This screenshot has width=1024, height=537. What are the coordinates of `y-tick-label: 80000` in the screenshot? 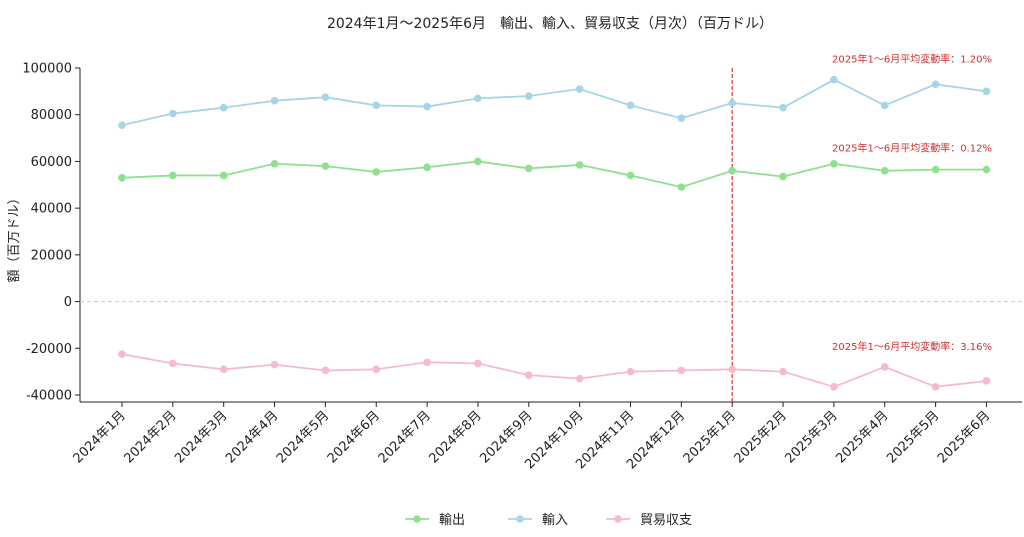 It's located at (51, 115).